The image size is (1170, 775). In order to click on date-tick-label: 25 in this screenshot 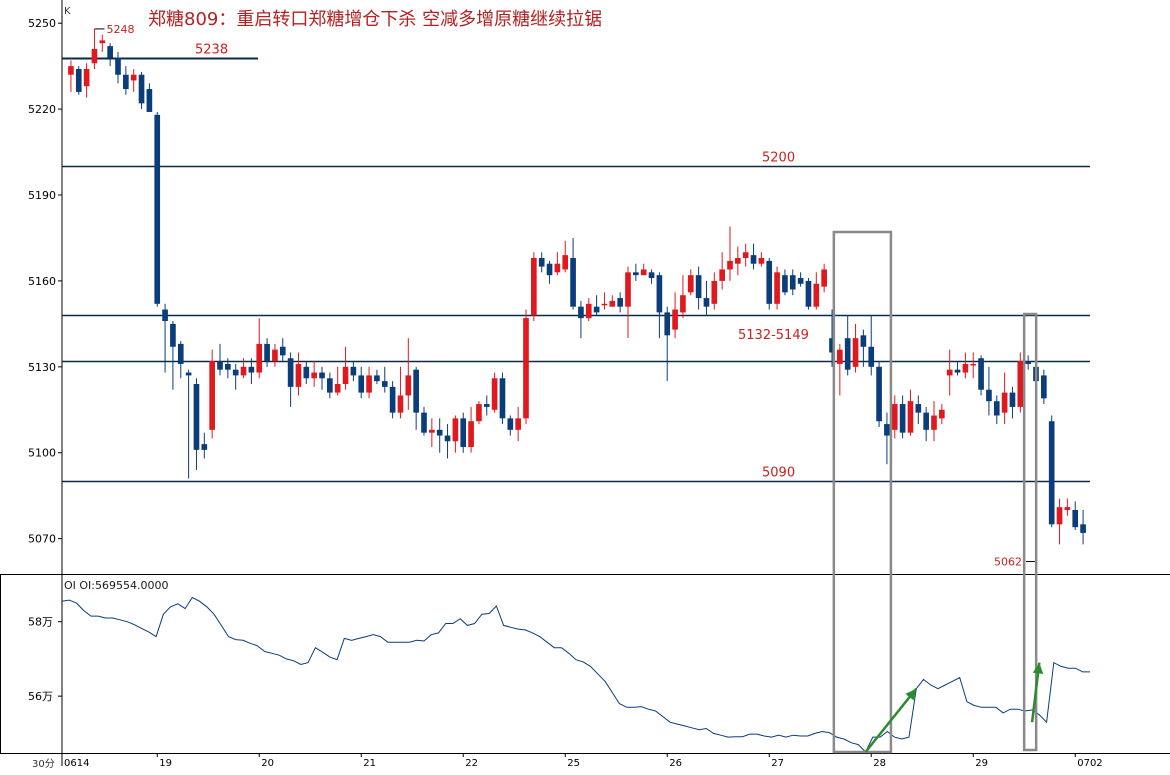, I will do `click(573, 763)`.